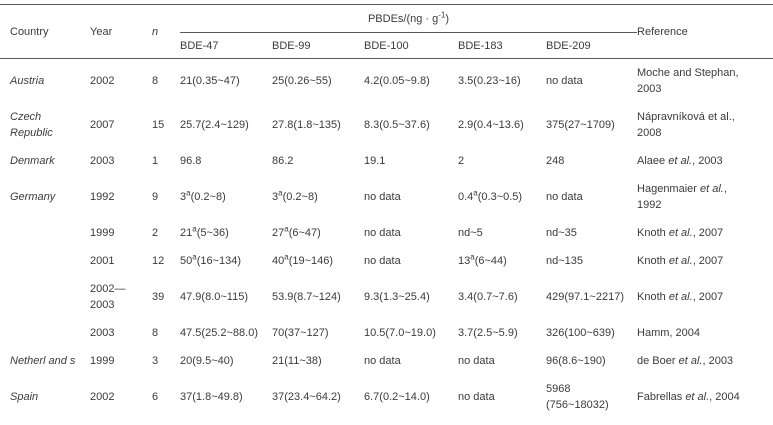  I want to click on cell-n: 3, so click(155, 361).